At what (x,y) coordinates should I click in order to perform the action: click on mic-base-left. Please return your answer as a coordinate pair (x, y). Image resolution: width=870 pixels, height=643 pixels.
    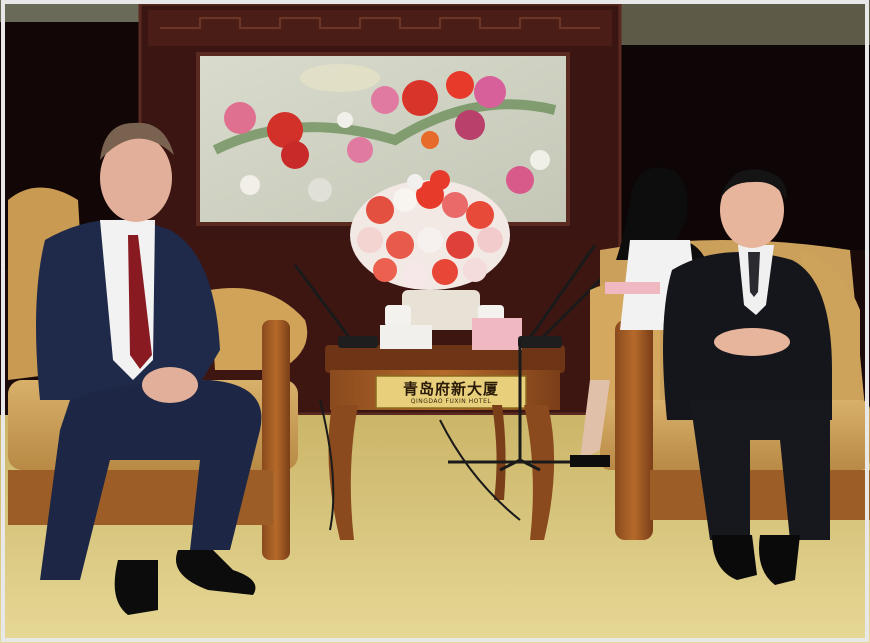
    Looking at the image, I should click on (358, 342).